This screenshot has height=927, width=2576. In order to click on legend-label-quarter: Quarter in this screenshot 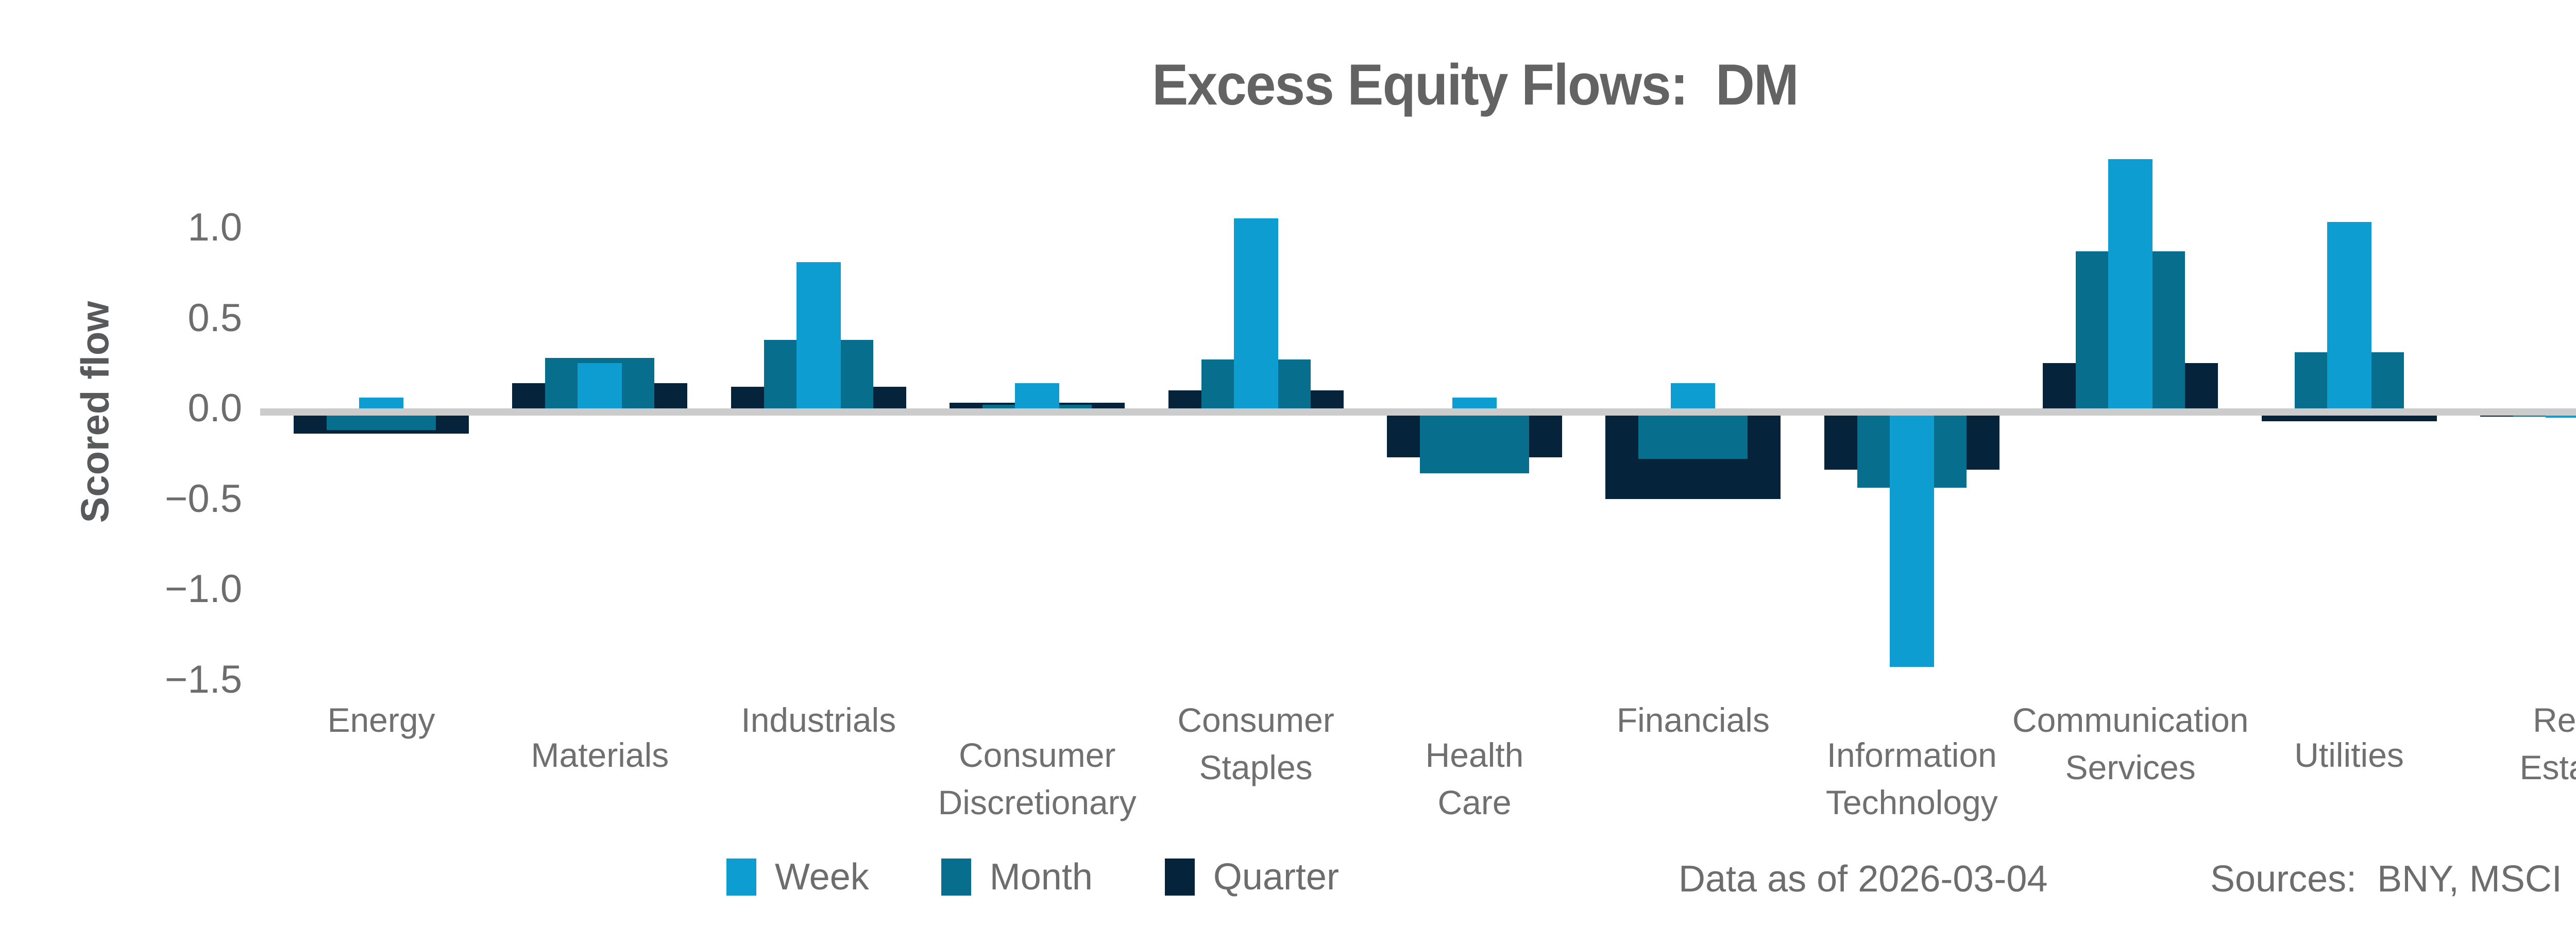, I will do `click(1276, 877)`.